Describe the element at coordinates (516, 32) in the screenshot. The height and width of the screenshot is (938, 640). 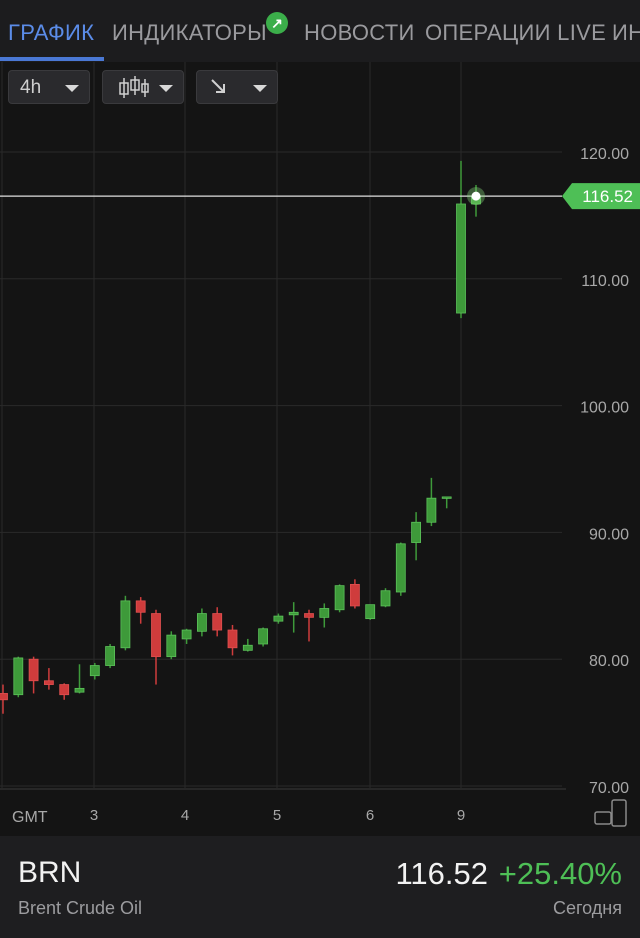
I see `tab-live-operations: ОПЕРАЦИИ LIVE` at that location.